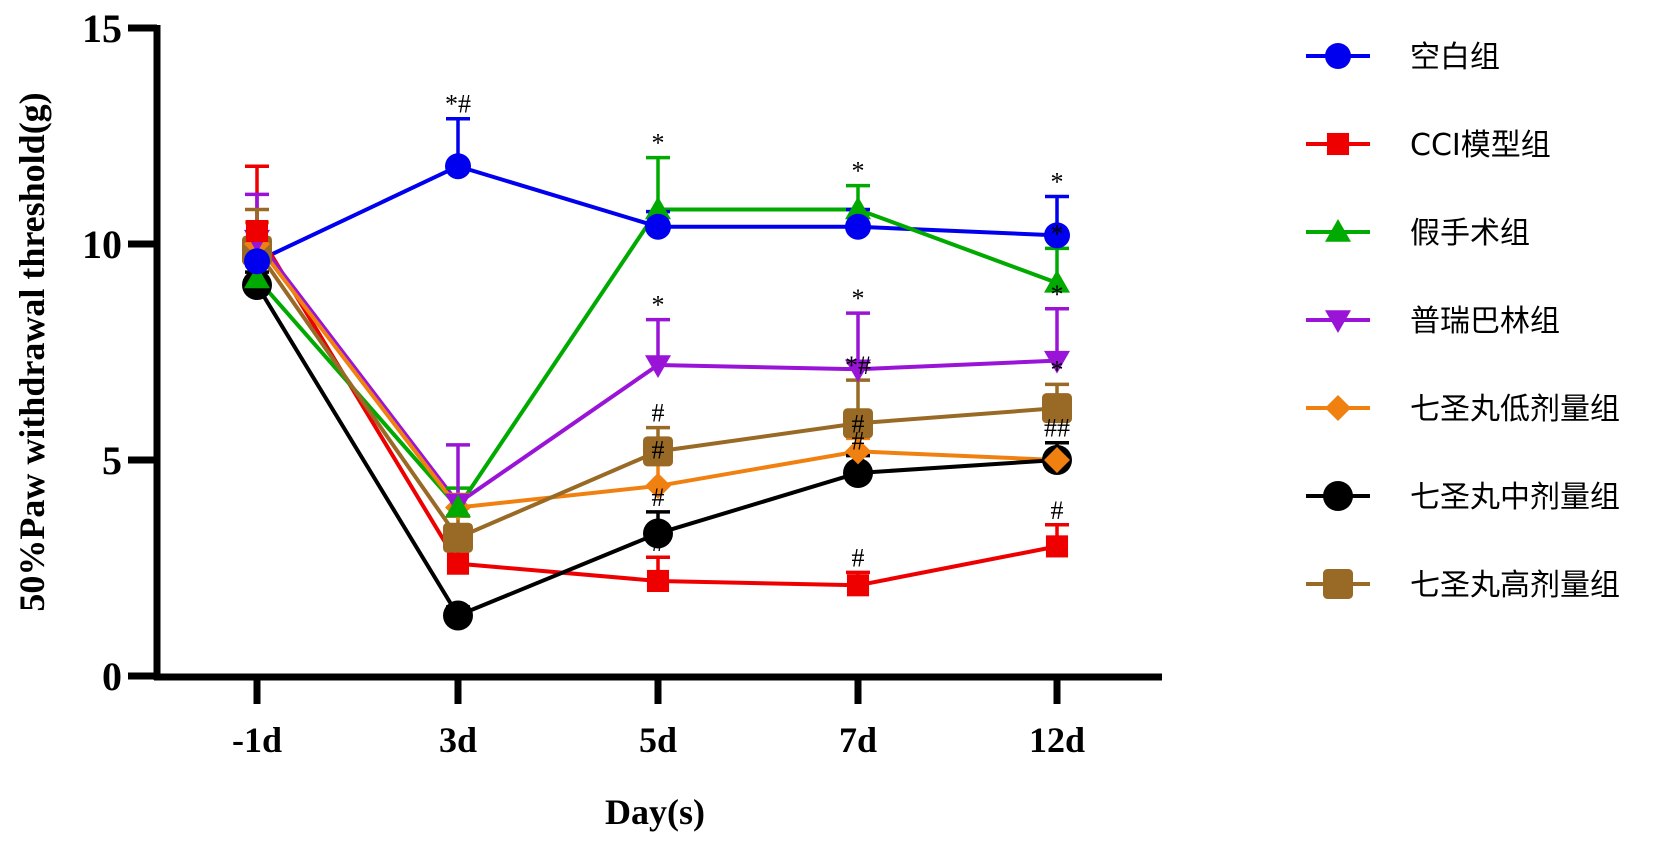  Describe the element at coordinates (458, 740) in the screenshot. I see `x-tick-label: 3d` at that location.